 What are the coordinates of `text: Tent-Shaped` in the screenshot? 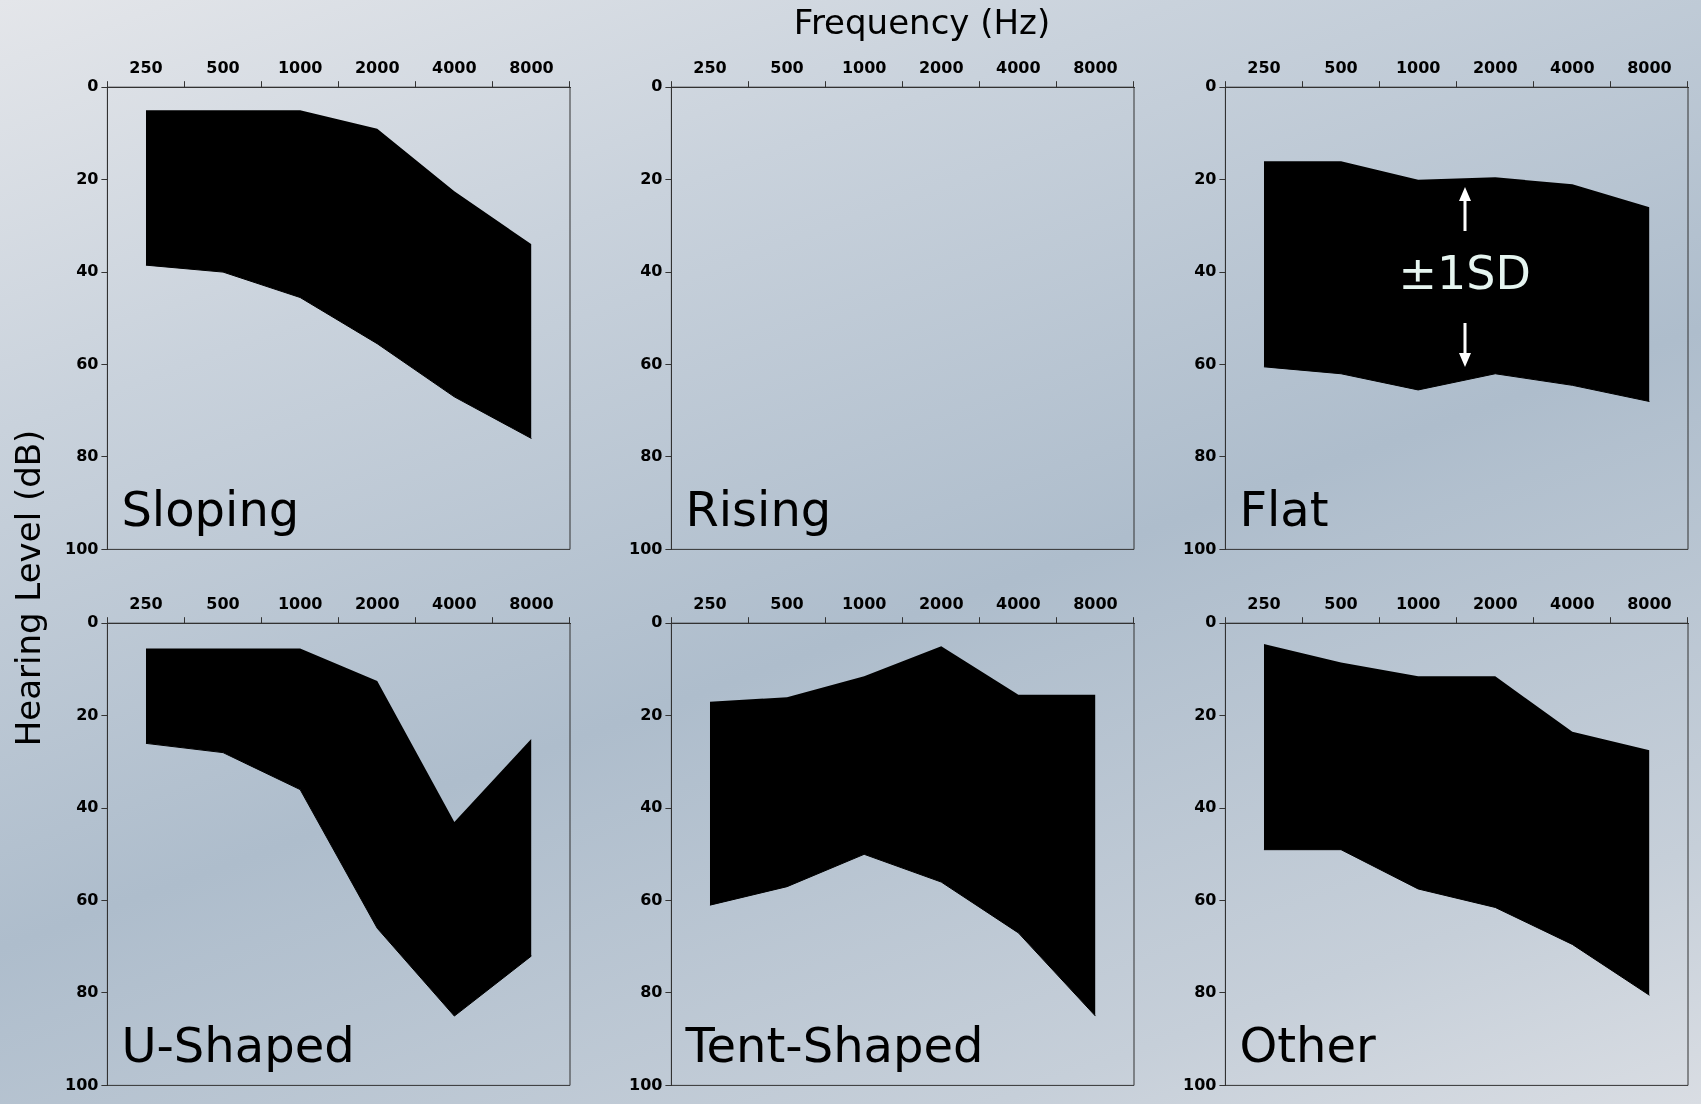 It's located at (834, 1044).